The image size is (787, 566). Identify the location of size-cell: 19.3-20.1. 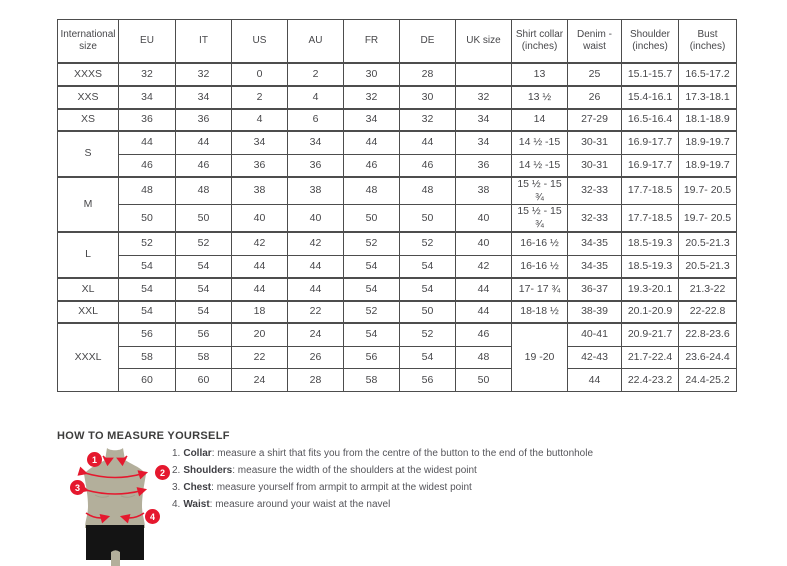
(650, 288).